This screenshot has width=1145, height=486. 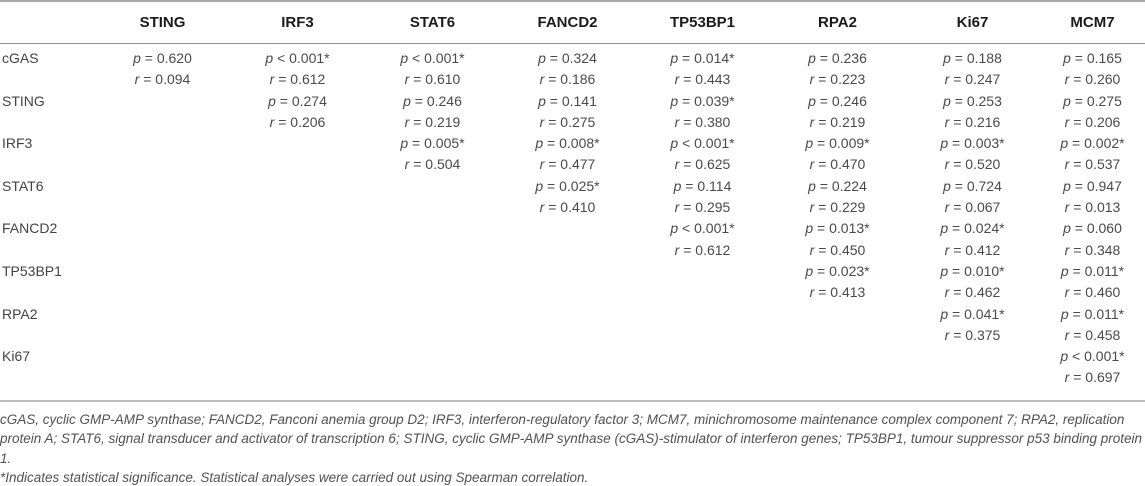 What do you see at coordinates (47, 22) in the screenshot?
I see `corner-cell` at bounding box center [47, 22].